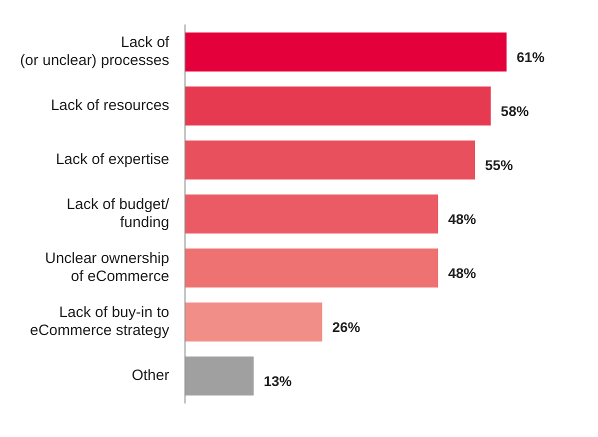 Image resolution: width=598 pixels, height=437 pixels. Describe the element at coordinates (515, 110) in the screenshot. I see `data-label: 58%` at that location.